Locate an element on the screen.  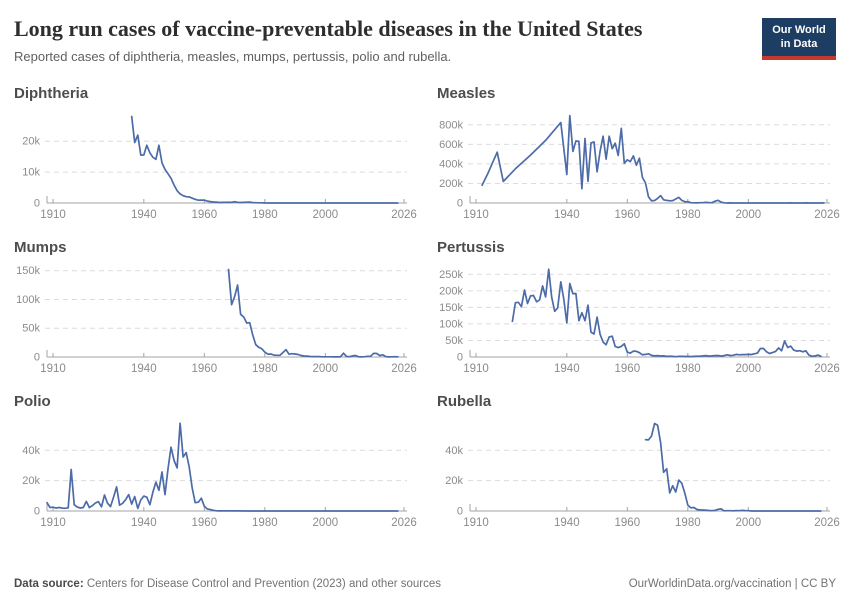
owid-logo-line1: Our World is located at coordinates (799, 30).